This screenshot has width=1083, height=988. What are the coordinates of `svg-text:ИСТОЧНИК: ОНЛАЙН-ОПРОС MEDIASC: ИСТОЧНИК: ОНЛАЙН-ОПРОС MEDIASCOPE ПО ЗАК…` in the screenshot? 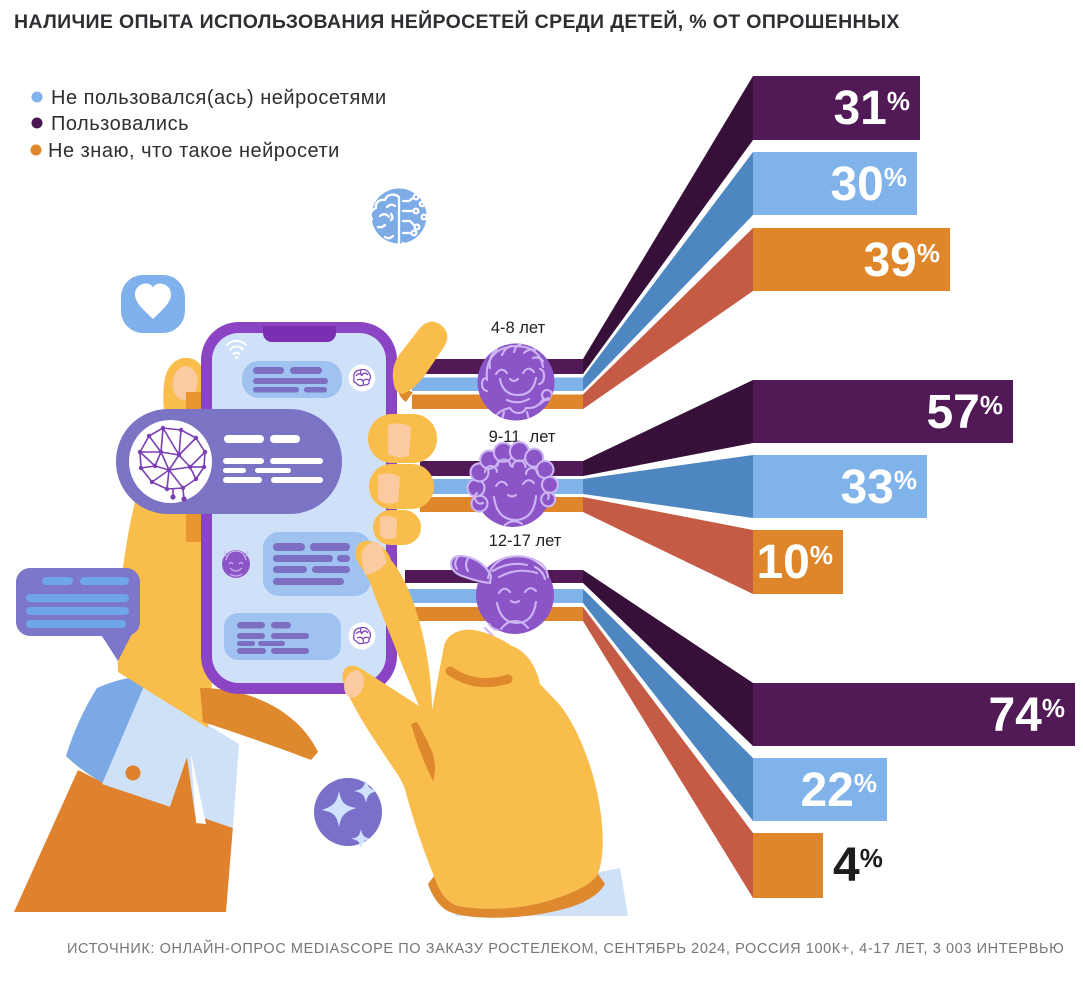 It's located at (565, 948).